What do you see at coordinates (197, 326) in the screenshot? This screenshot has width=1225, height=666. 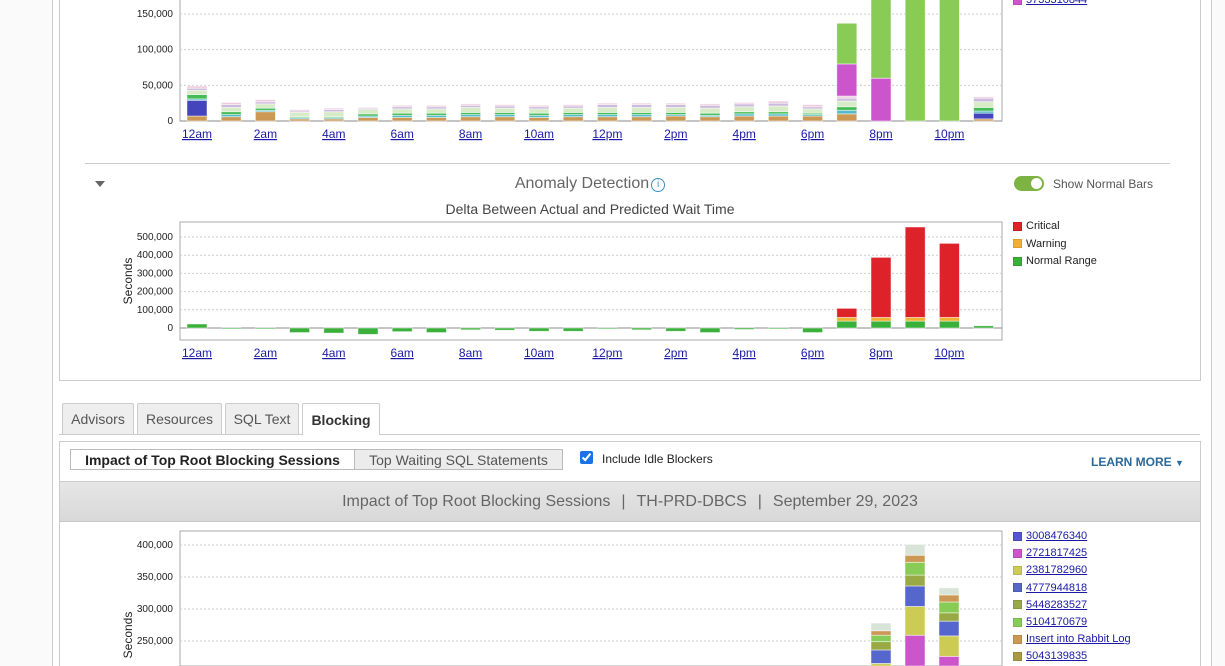 I see `bar-segment-12am-normal-range` at bounding box center [197, 326].